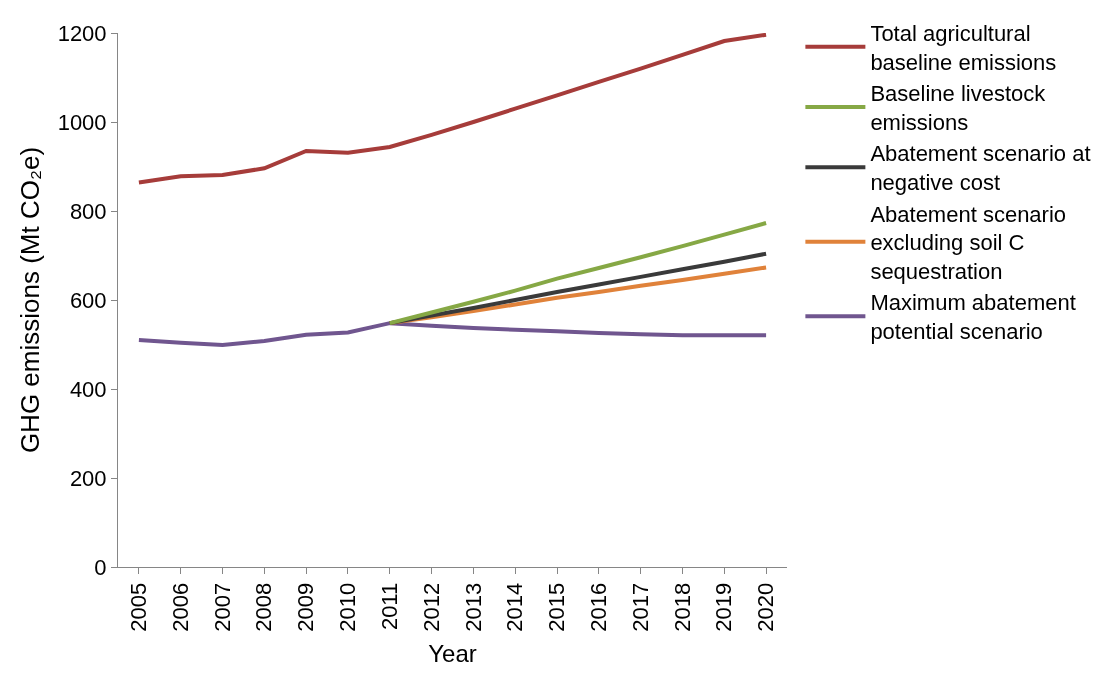  Describe the element at coordinates (88, 211) in the screenshot. I see `y-tick-label: 800` at that location.